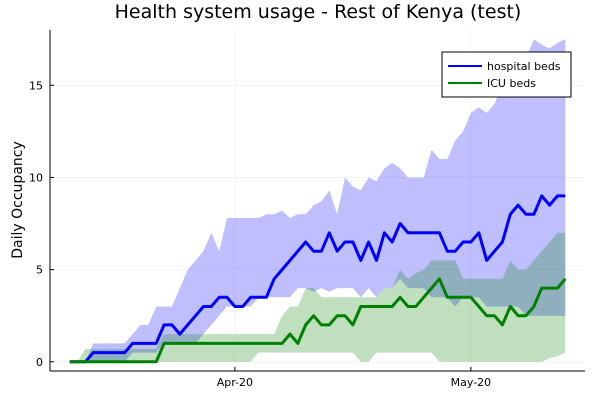 This screenshot has height=400, width=600. I want to click on legend-label: ICU beds, so click(511, 83).